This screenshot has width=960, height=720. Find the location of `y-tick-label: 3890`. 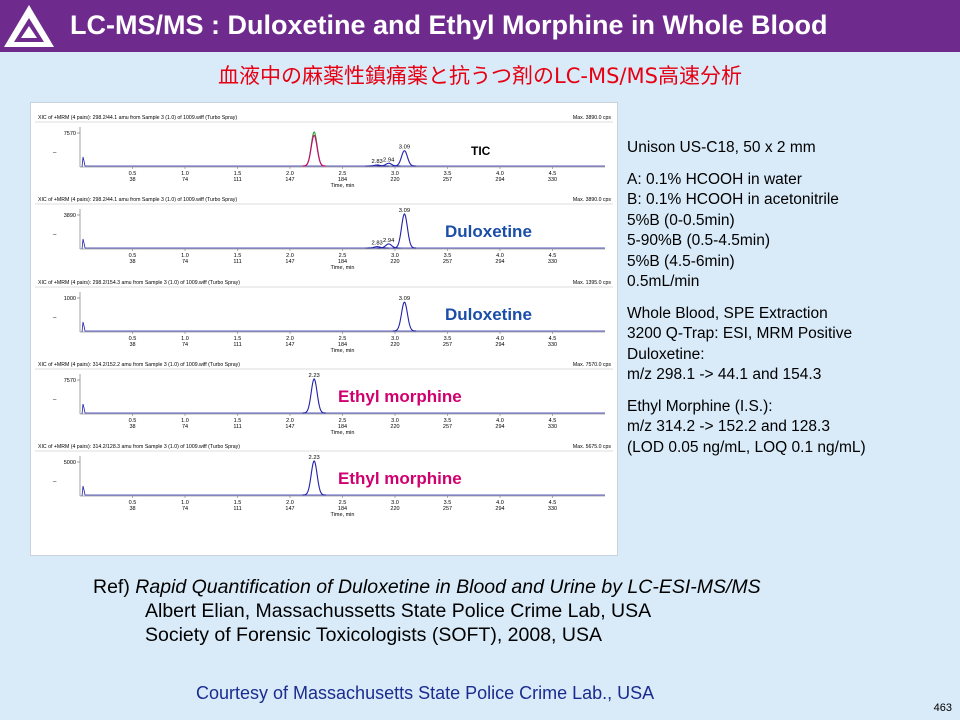

y-tick-label: 3890 is located at coordinates (70, 216).